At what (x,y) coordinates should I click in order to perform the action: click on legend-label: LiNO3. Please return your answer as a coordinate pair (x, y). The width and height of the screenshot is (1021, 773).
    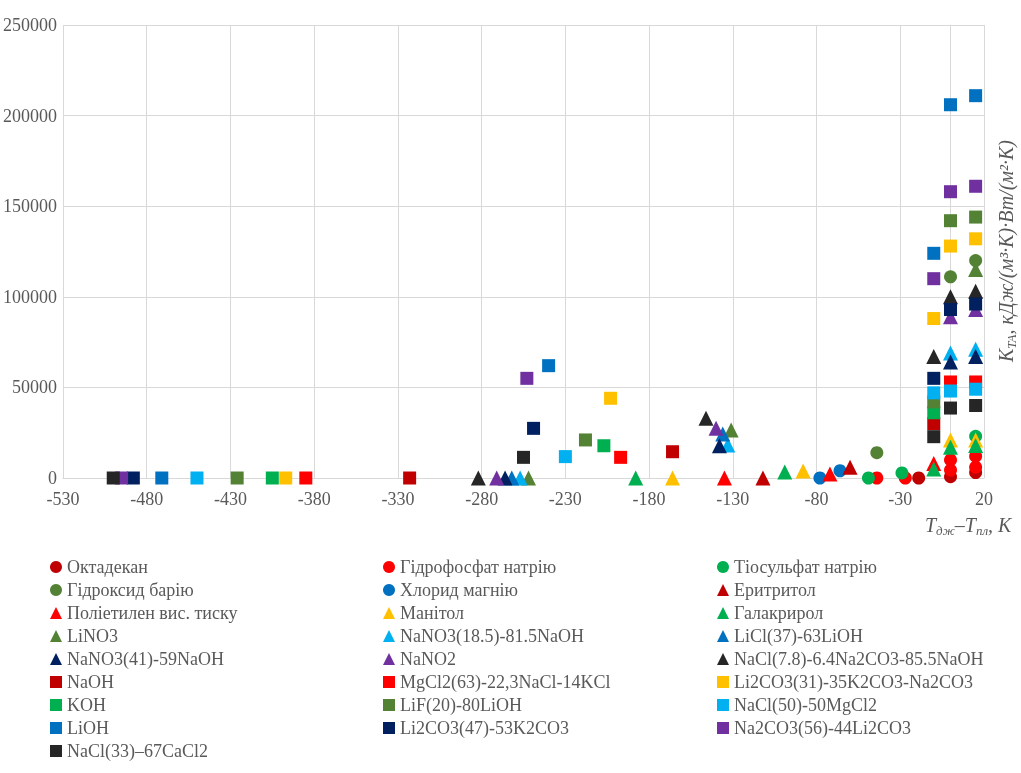
    Looking at the image, I should click on (92, 636).